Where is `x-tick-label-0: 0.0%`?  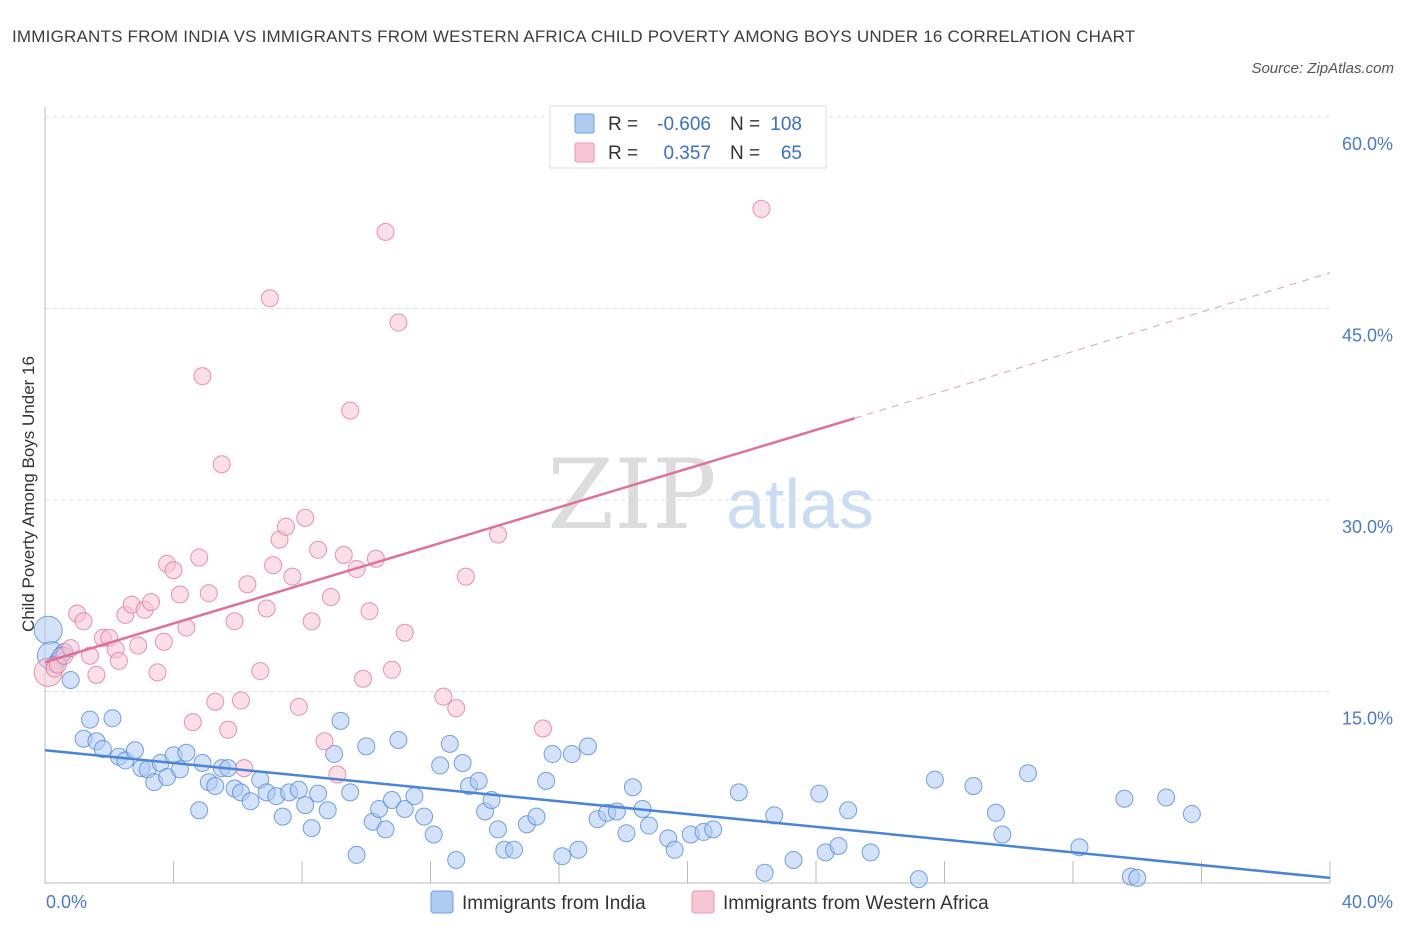 x-tick-label-0: 0.0% is located at coordinates (66, 902).